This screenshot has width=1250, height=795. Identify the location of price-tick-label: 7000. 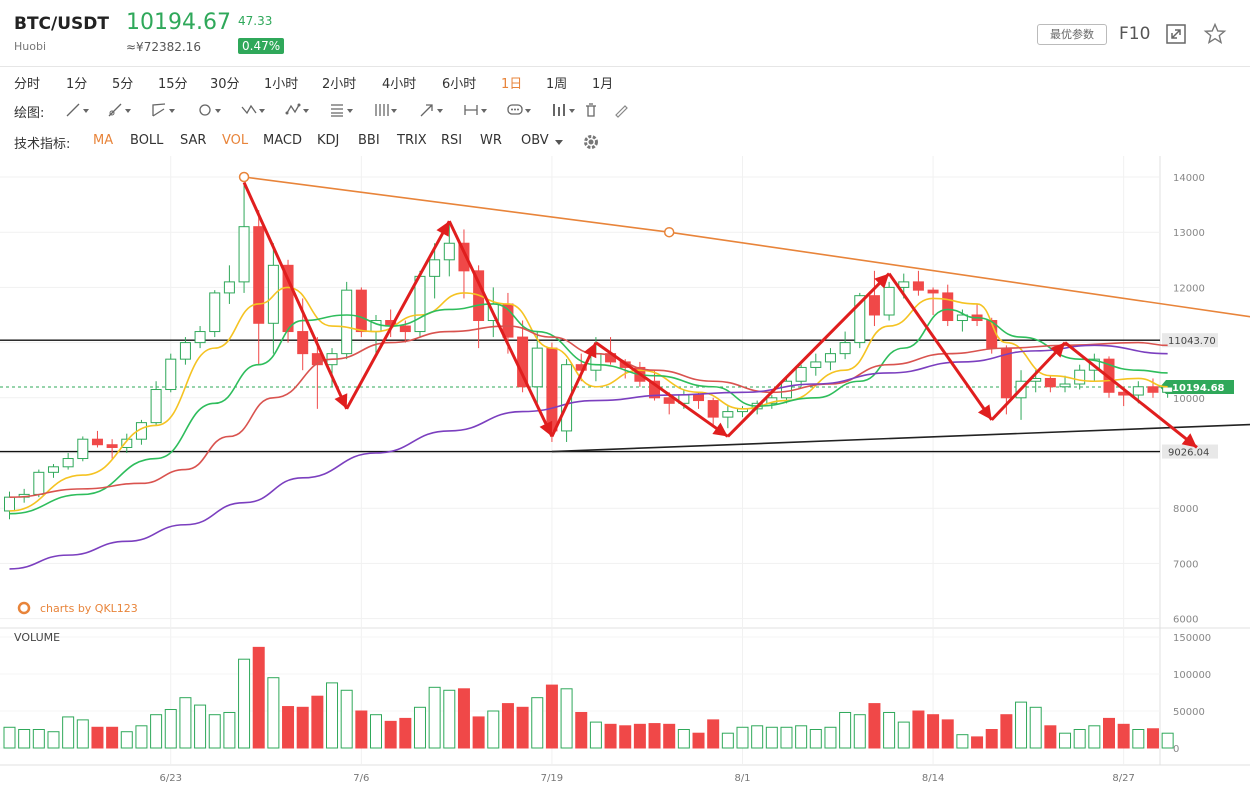
(1185, 564).